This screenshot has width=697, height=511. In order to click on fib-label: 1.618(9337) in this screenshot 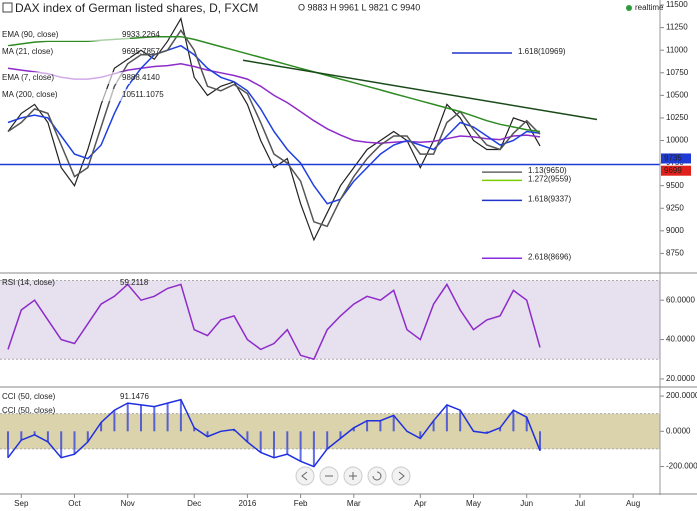, I will do `click(549, 199)`.